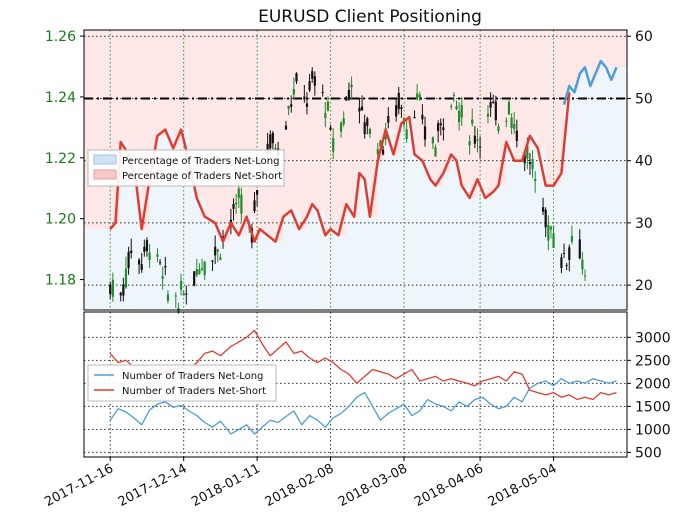 The height and width of the screenshot is (518, 679). I want to click on date-axis-tick-label: 2017-11-16, so click(79, 485).